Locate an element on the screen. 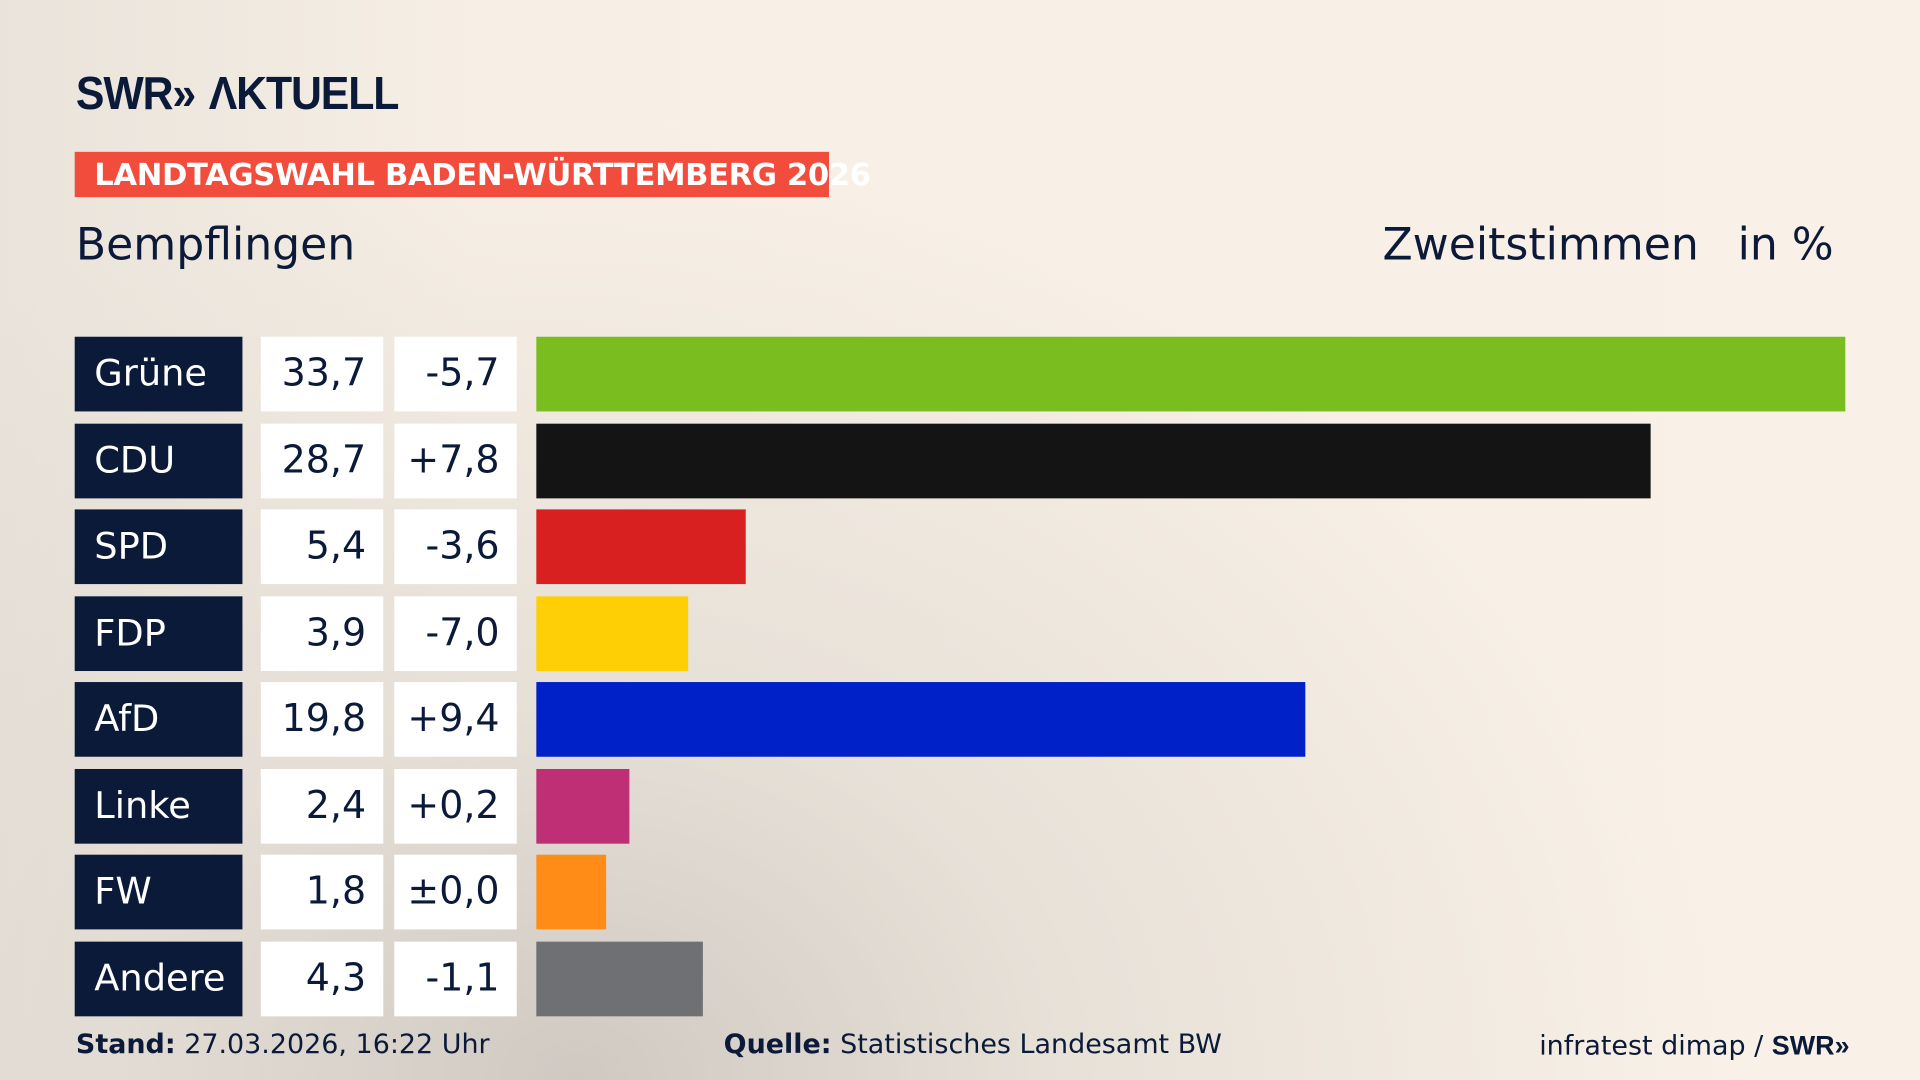  change-label: -5,7 is located at coordinates (455, 374).